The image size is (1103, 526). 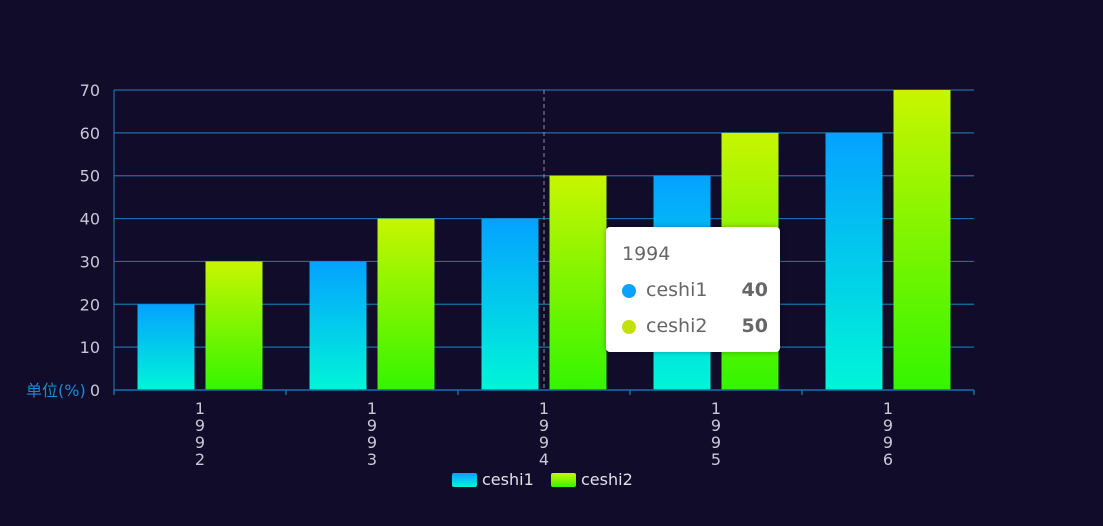 What do you see at coordinates (90, 261) in the screenshot?
I see `y-tick-label: 30` at bounding box center [90, 261].